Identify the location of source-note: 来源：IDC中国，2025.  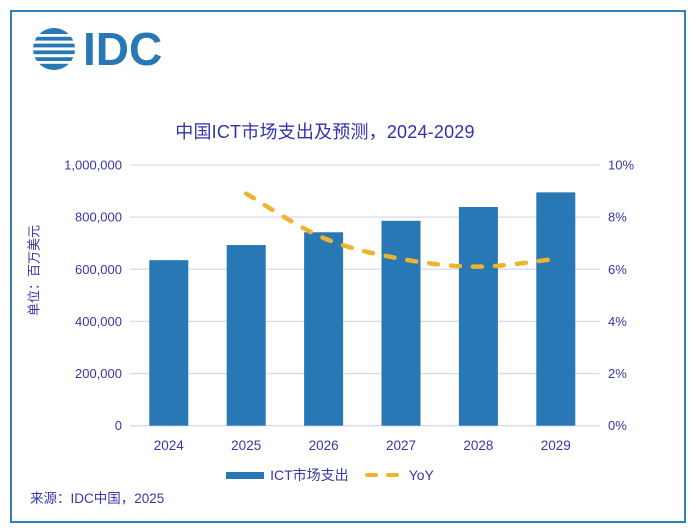
(97, 498).